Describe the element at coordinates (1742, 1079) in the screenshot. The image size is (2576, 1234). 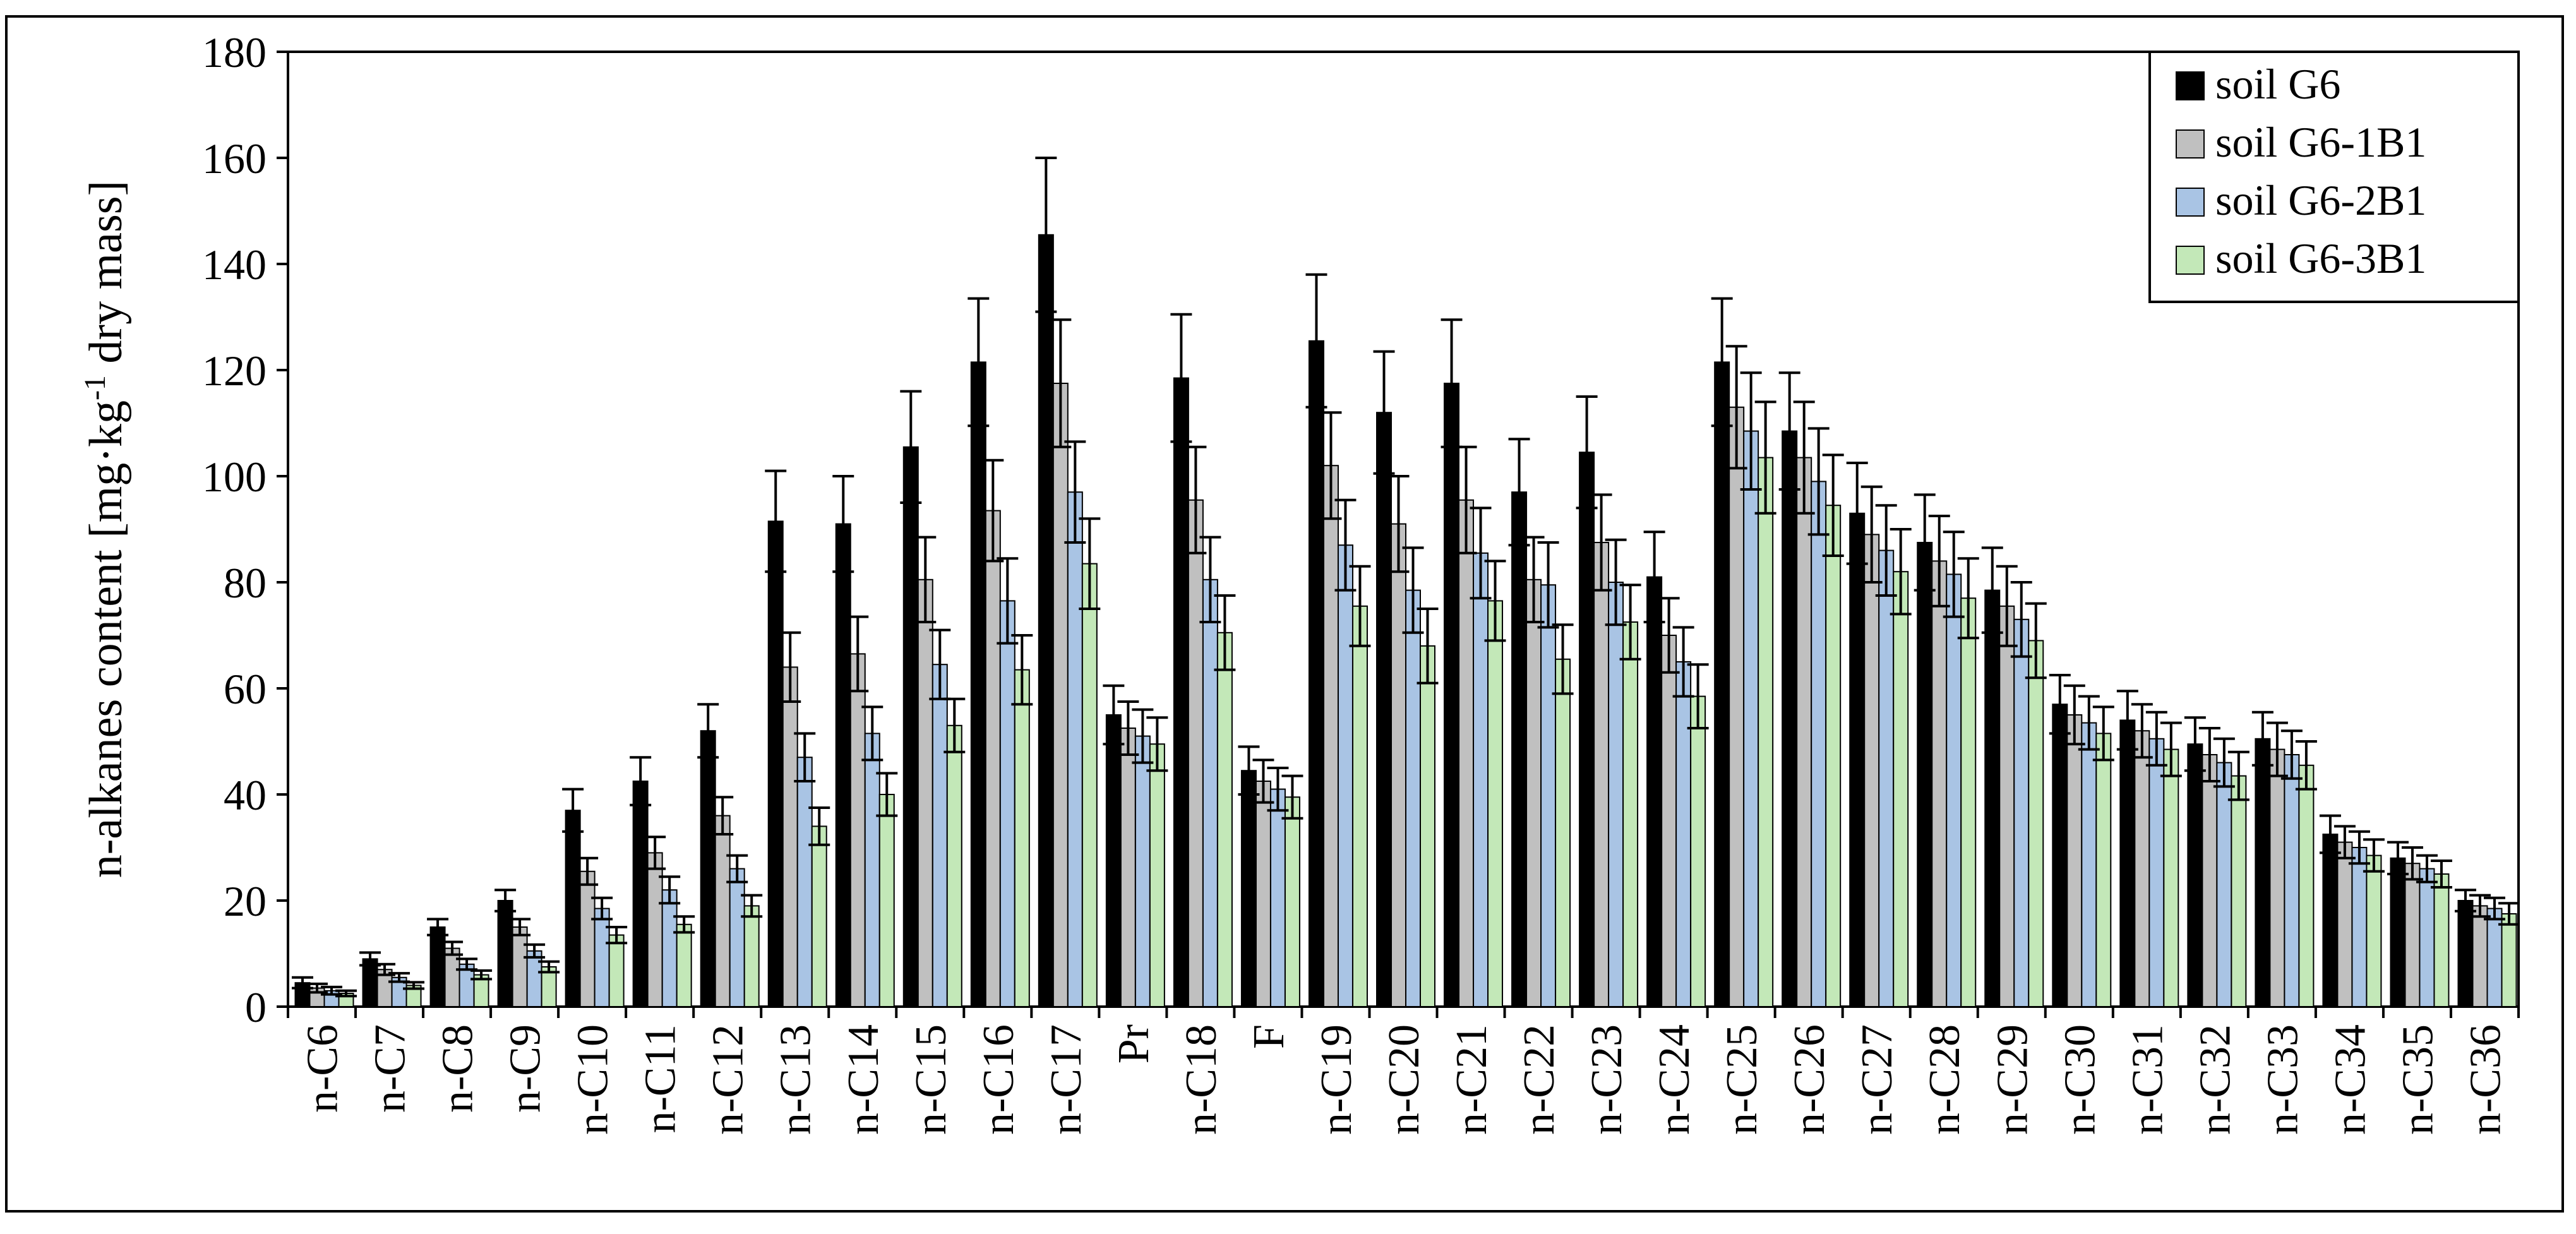
I see `x-tick-label: n-C25` at that location.